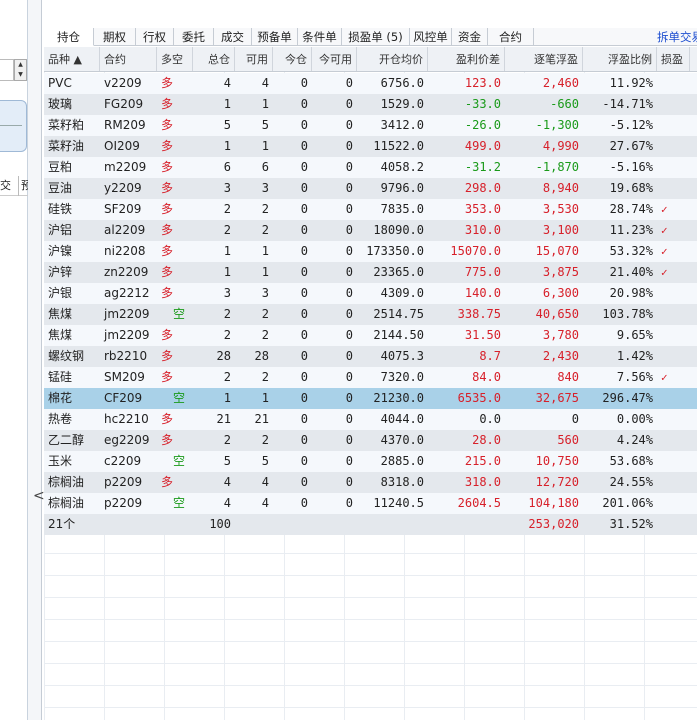 Image resolution: width=697 pixels, height=720 pixels. I want to click on col-header-float-pnl: 逐笔浮盈, so click(544, 59).